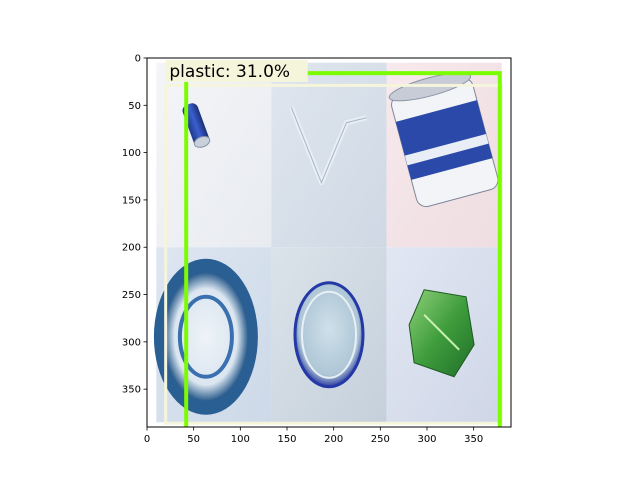 Image resolution: width=640 pixels, height=480 pixels. Describe the element at coordinates (240, 439) in the screenshot. I see `x-tick-label: 100` at that location.